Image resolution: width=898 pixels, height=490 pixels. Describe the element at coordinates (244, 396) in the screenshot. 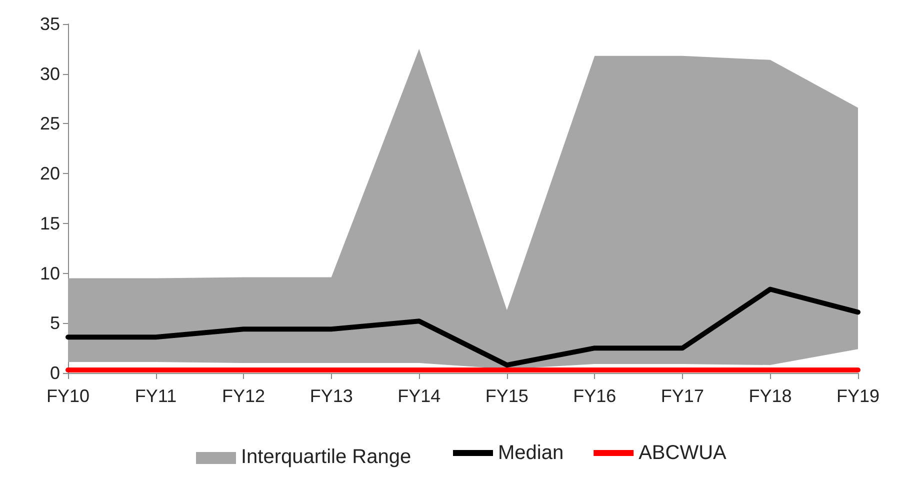

I see `x-tick-label: FY12` at that location.